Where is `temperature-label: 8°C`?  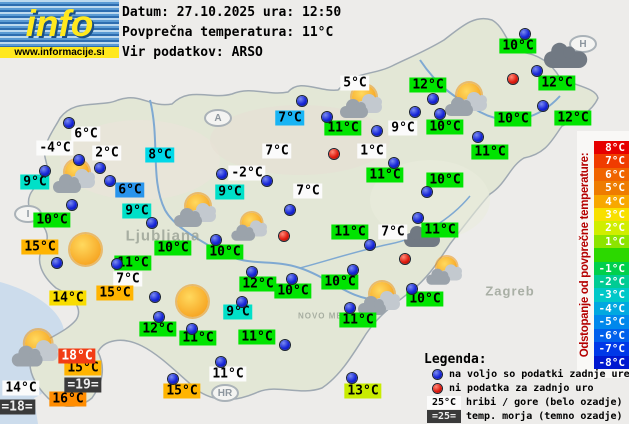
temperature-label: 8°C is located at coordinates (160, 155).